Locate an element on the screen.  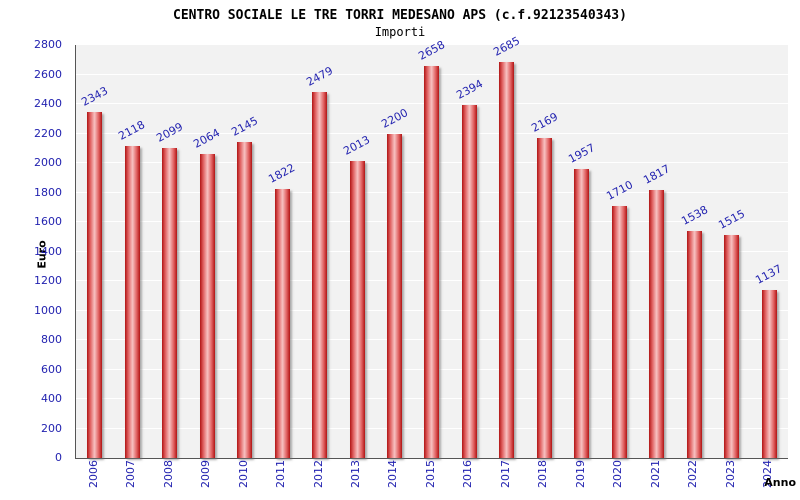
x-tick-label: 2017 is located at coordinates (505, 474).